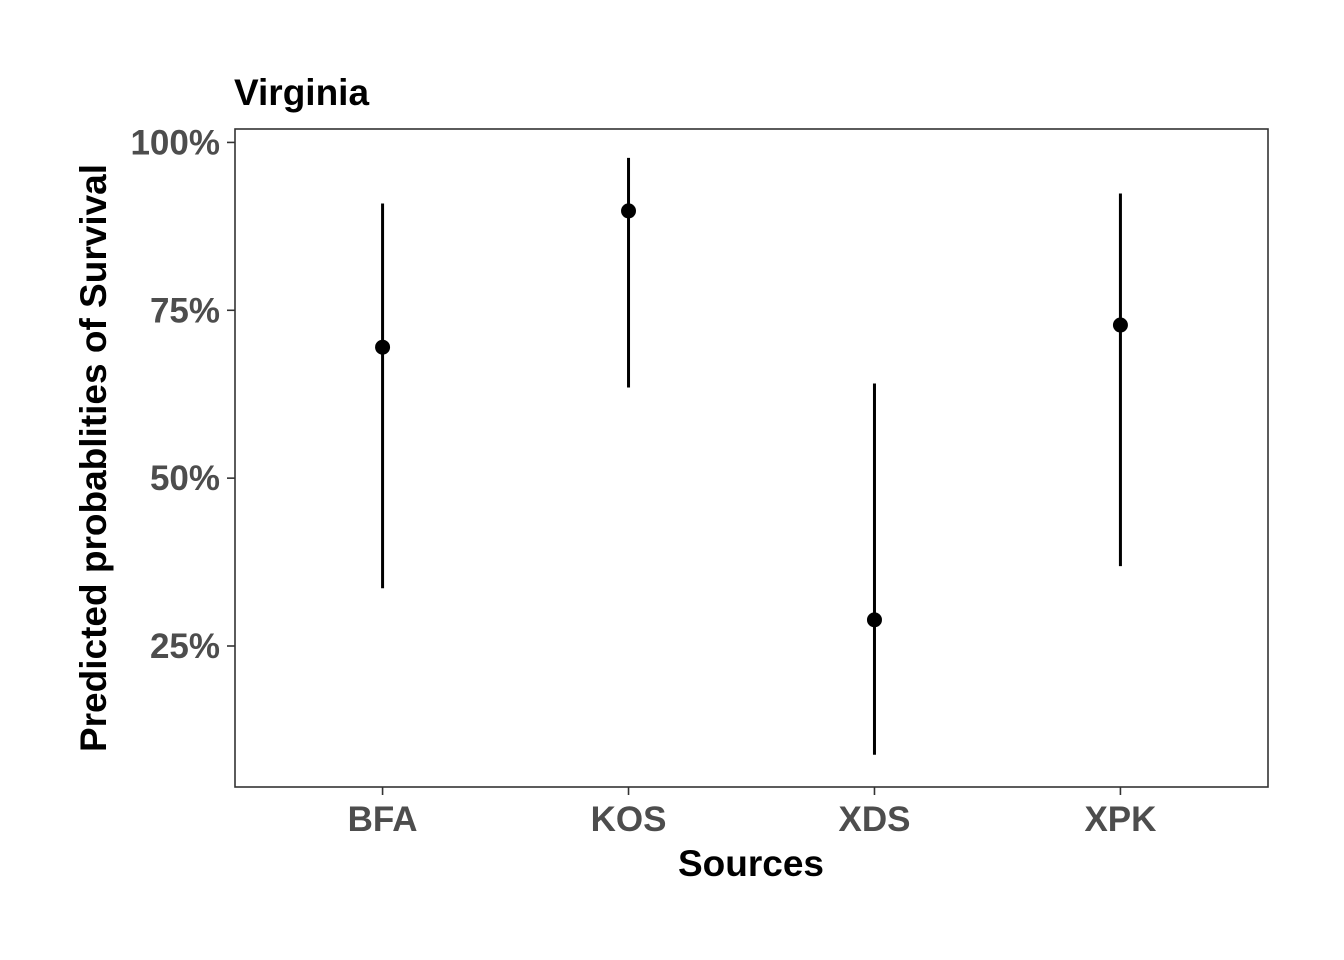 This screenshot has width=1344, height=960. What do you see at coordinates (383, 819) in the screenshot?
I see `x-tick-label: BFA` at bounding box center [383, 819].